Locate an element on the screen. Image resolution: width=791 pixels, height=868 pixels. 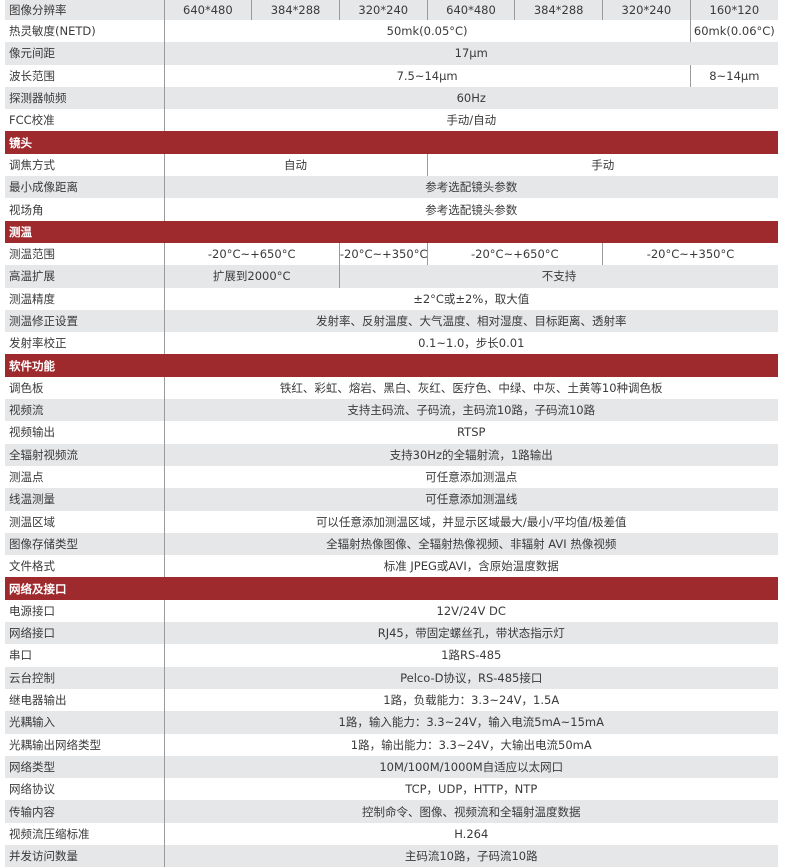
spec-row: 文件格式 标准 JPEG或AVI，含原始温度数据 is located at coordinates (391, 566).